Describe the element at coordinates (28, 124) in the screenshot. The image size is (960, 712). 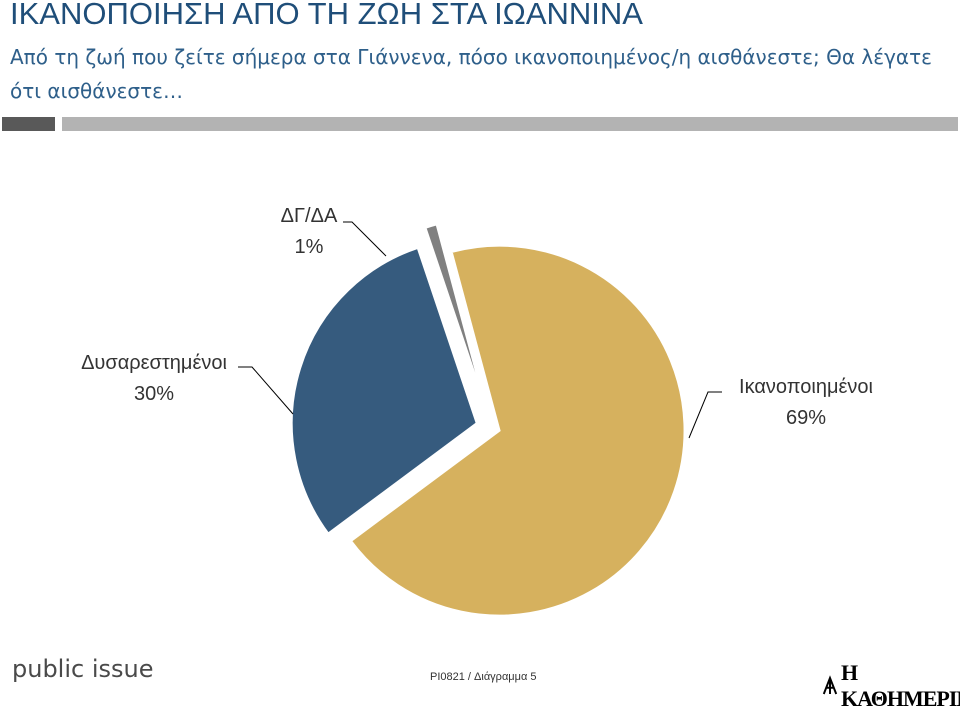
I see `header-divider-dark` at that location.